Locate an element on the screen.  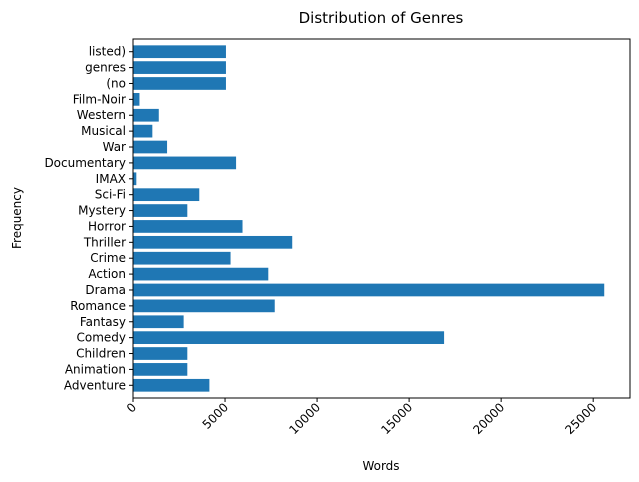
bar-drama is located at coordinates (369, 290).